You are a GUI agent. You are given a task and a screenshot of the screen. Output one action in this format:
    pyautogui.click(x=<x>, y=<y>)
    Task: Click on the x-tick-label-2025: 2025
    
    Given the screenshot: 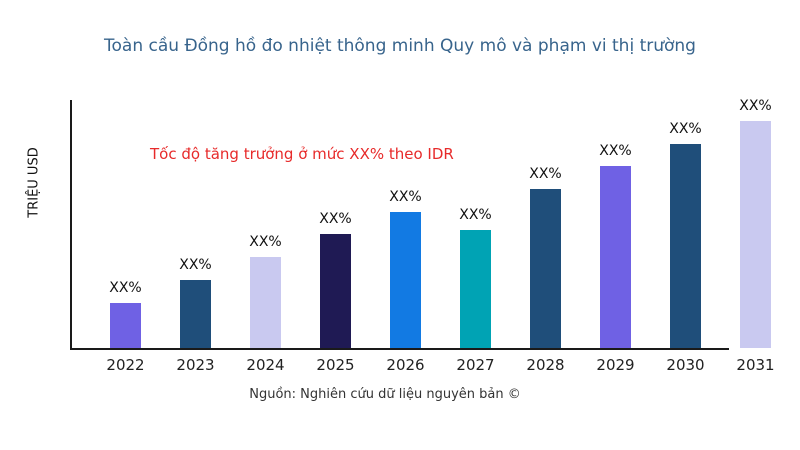 What is the action you would take?
    pyautogui.click(x=335, y=365)
    